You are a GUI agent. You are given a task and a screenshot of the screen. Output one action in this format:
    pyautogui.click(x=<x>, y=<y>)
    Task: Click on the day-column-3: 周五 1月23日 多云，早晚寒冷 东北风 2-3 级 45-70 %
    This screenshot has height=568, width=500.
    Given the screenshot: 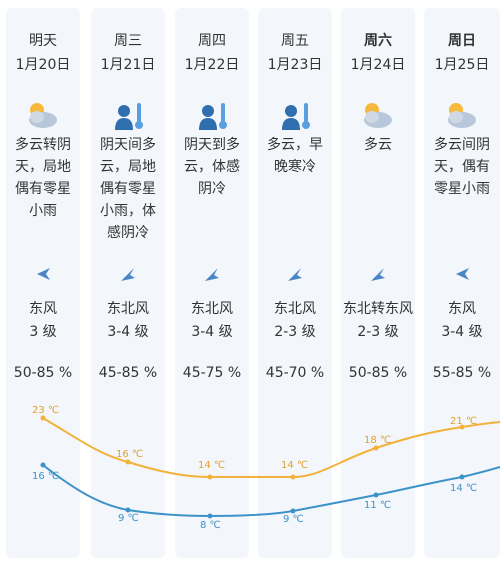 What is the action you would take?
    pyautogui.click(x=295, y=283)
    